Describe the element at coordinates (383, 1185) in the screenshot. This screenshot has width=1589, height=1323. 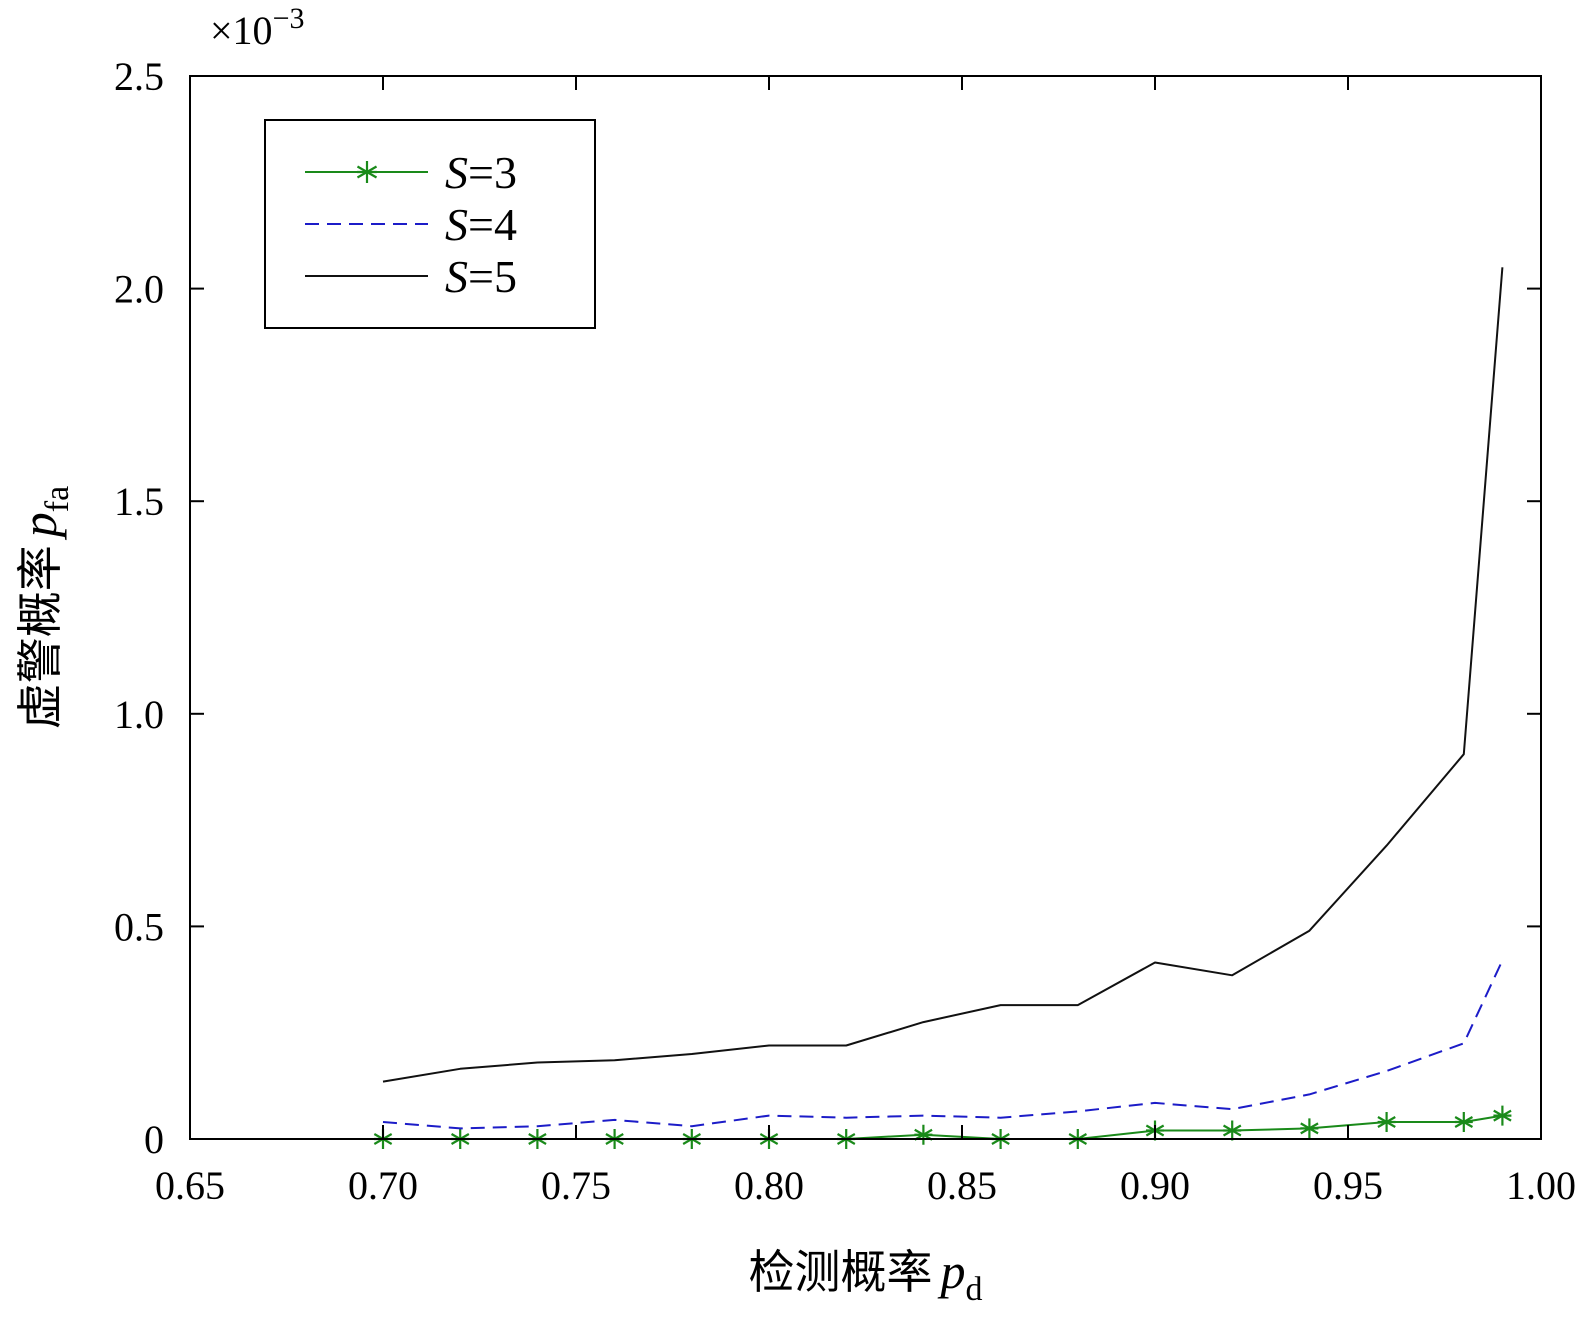
I see `x-tick-label: 0.70` at that location.